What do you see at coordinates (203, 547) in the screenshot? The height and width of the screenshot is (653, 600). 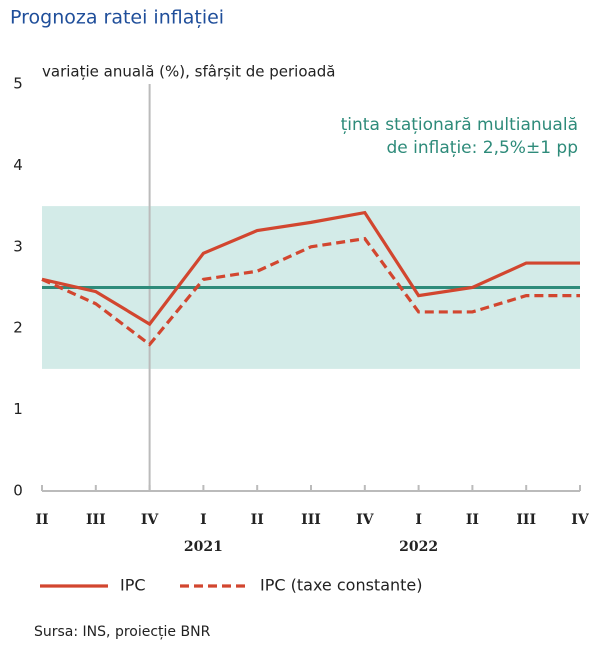 I see `year-label: 2021` at bounding box center [203, 547].